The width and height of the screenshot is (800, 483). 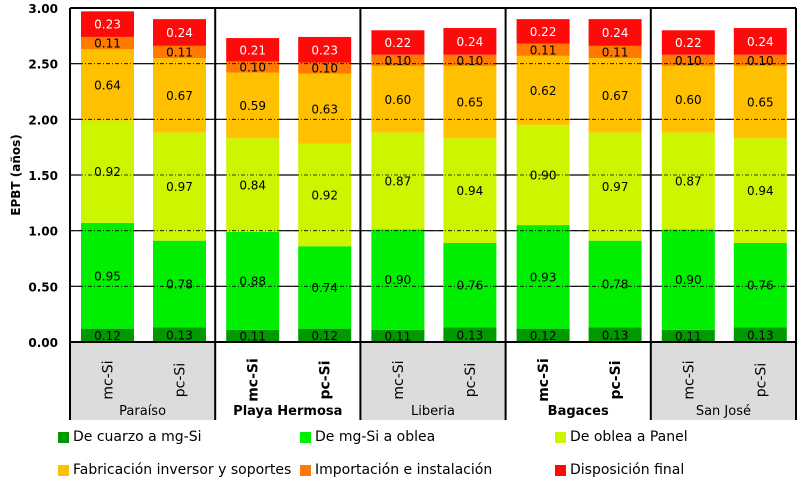 I want to click on legend-label: Disposición final, so click(x=627, y=470).